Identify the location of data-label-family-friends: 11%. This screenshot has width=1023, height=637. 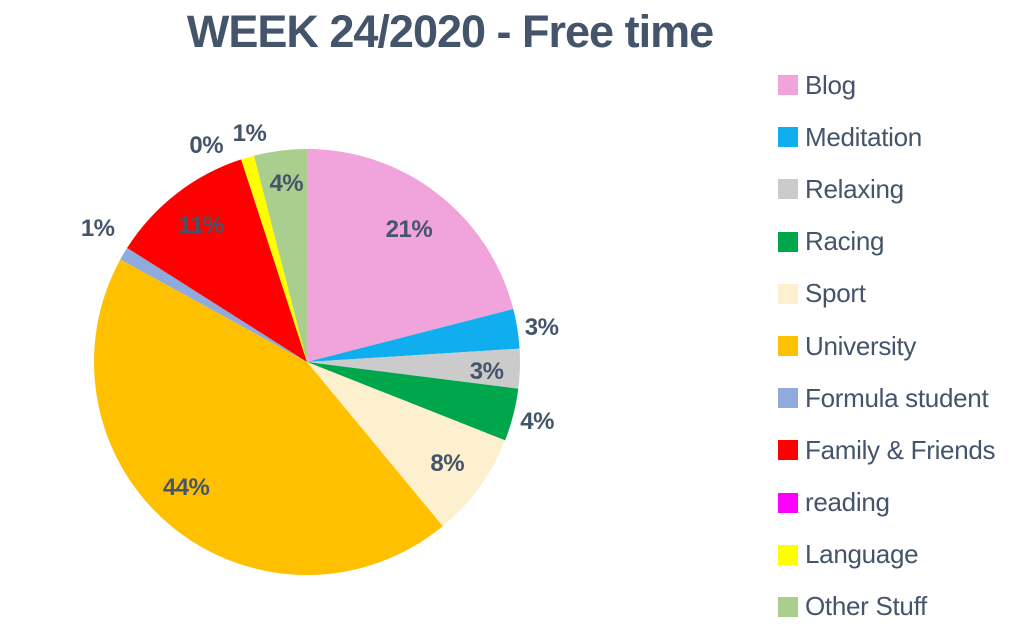
(201, 225).